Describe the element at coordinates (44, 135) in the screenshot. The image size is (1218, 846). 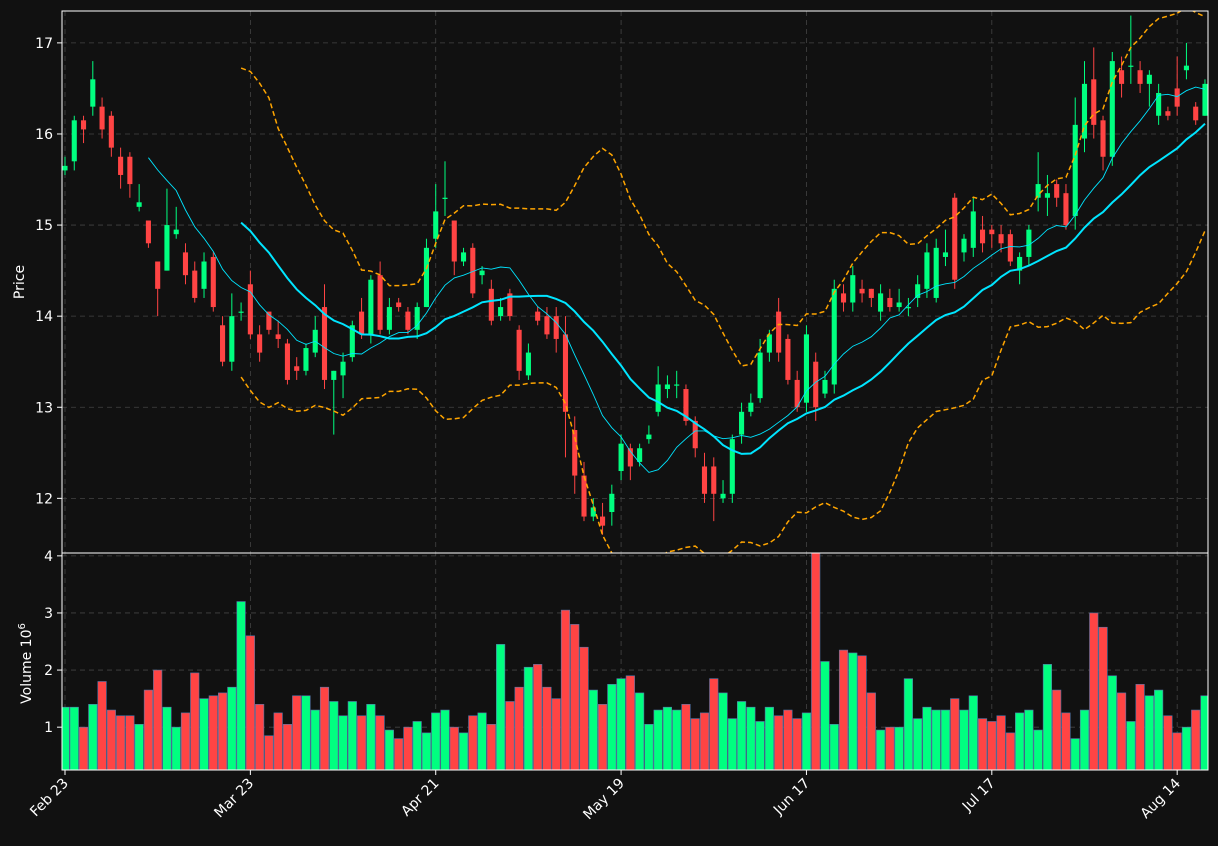
I see `price-tick-label: 16` at that location.